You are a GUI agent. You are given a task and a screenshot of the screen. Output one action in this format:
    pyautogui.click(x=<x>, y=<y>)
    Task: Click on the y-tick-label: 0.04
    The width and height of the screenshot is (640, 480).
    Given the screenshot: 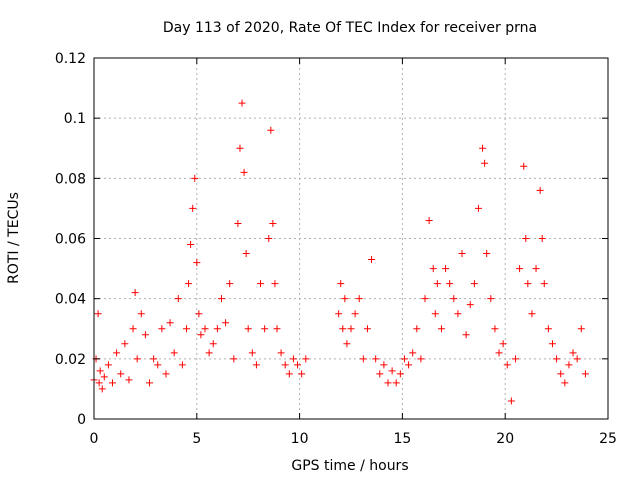 What is the action you would take?
    pyautogui.click(x=70, y=300)
    